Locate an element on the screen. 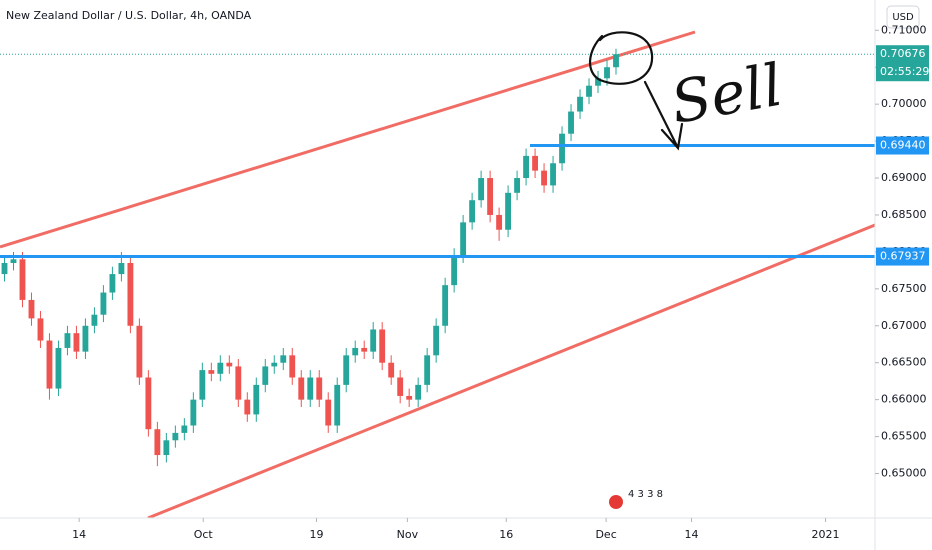 The width and height of the screenshot is (932, 550). currency-label: USD is located at coordinates (903, 17).